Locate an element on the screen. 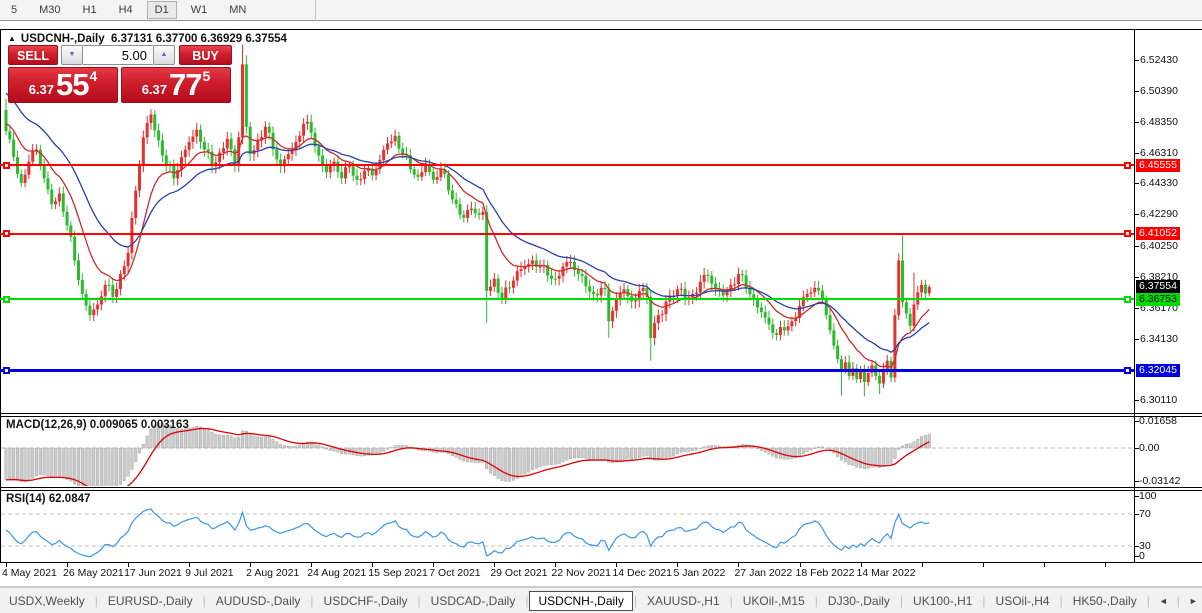 This screenshot has height=613, width=1202. period-button-w1: W1 is located at coordinates (199, 10).